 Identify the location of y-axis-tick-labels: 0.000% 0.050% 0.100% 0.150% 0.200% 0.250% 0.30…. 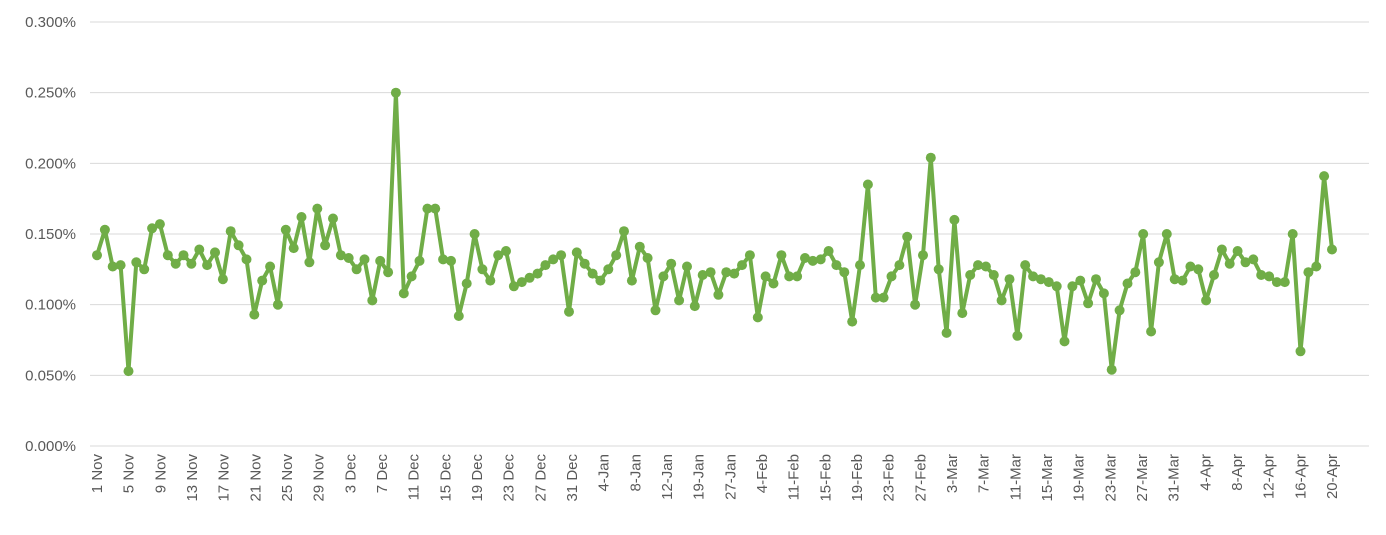
(50, 234).